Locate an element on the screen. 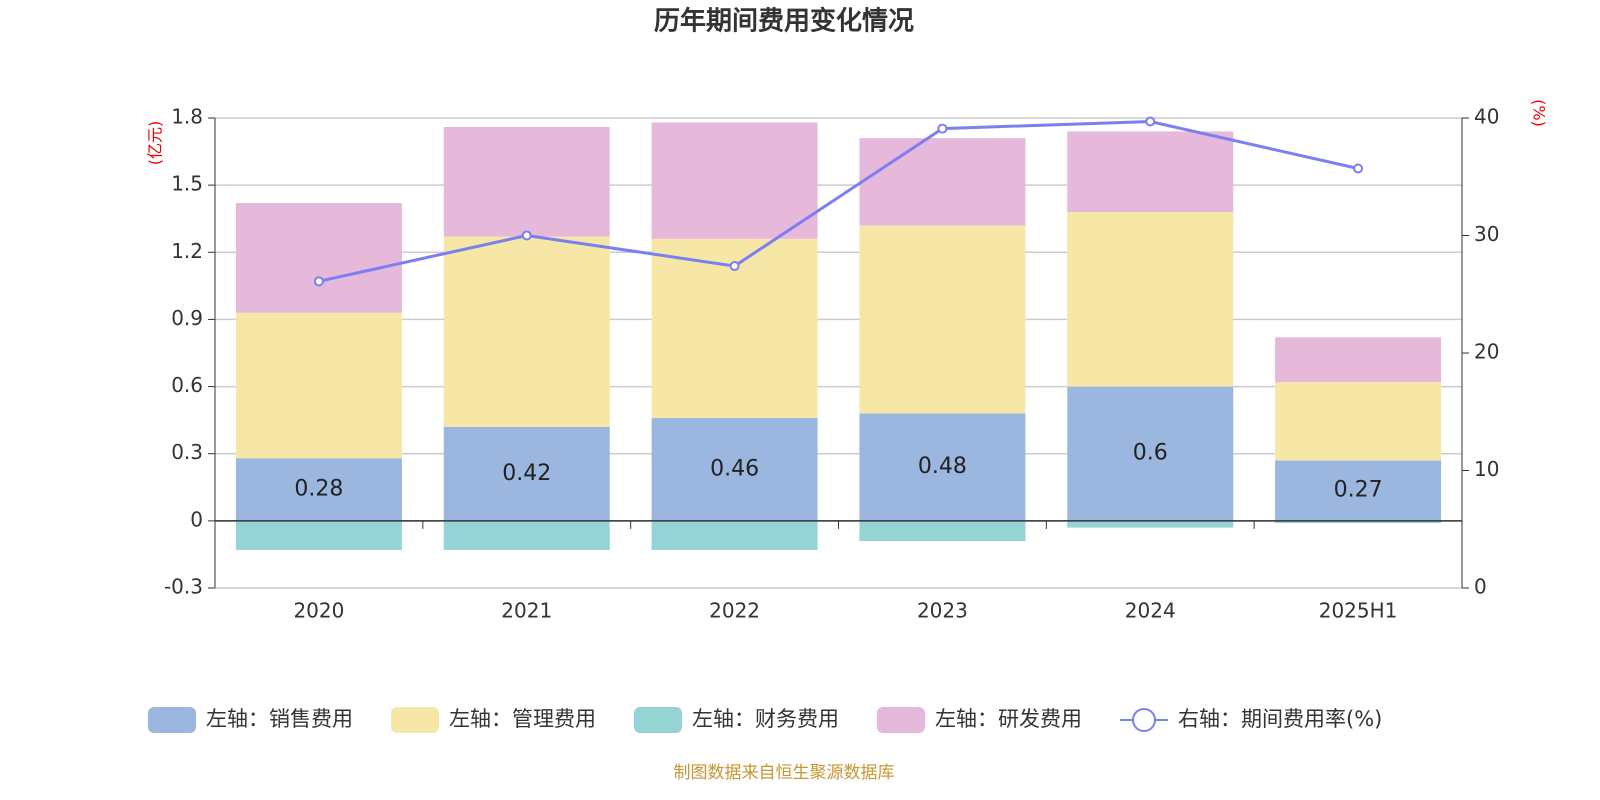  legend-item: 左轴：研发费用 is located at coordinates (979, 720).